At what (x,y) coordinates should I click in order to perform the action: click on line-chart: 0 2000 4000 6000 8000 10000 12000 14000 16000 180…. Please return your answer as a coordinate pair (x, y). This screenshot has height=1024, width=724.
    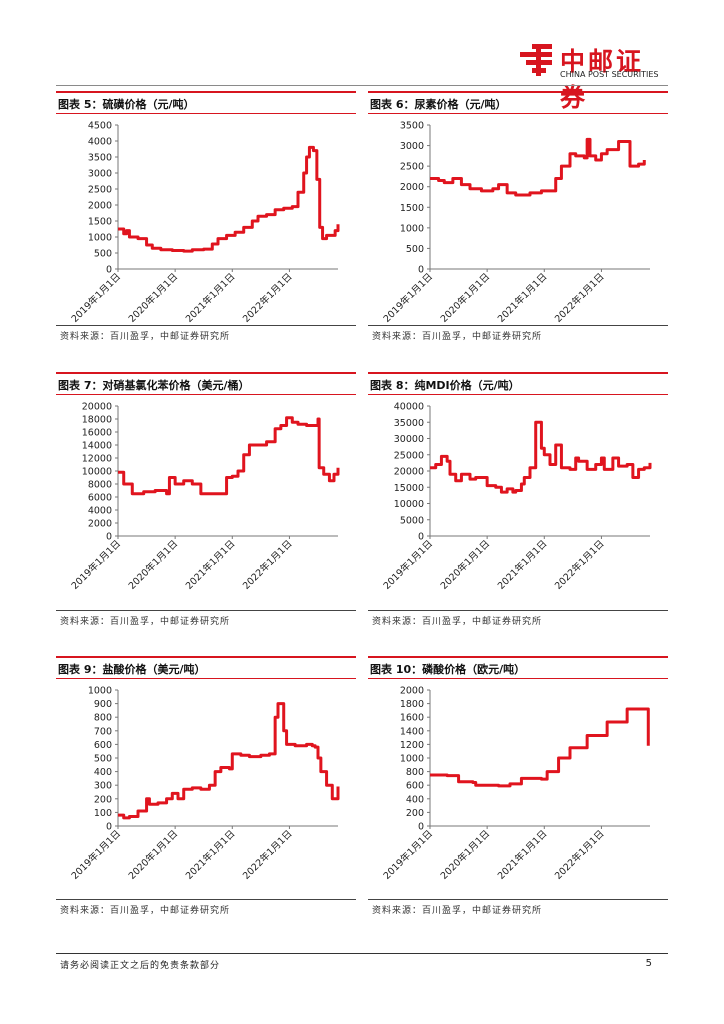
    Looking at the image, I should click on (204, 497).